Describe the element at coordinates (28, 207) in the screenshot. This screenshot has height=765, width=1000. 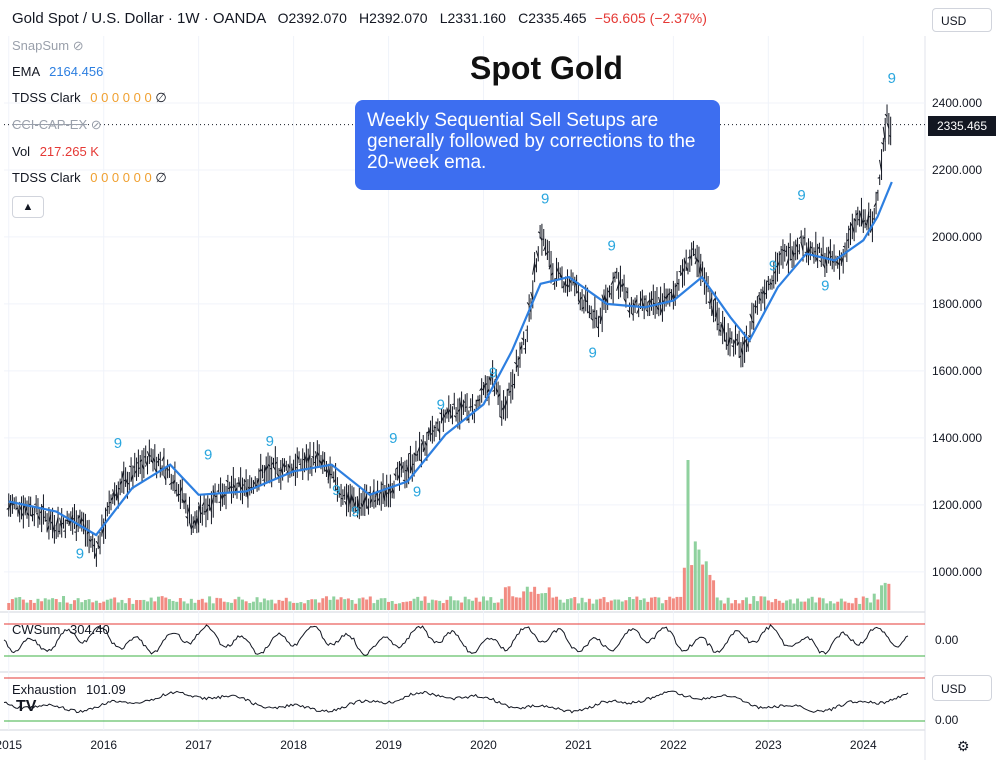
I see `collapse-legend-button: ▲` at that location.